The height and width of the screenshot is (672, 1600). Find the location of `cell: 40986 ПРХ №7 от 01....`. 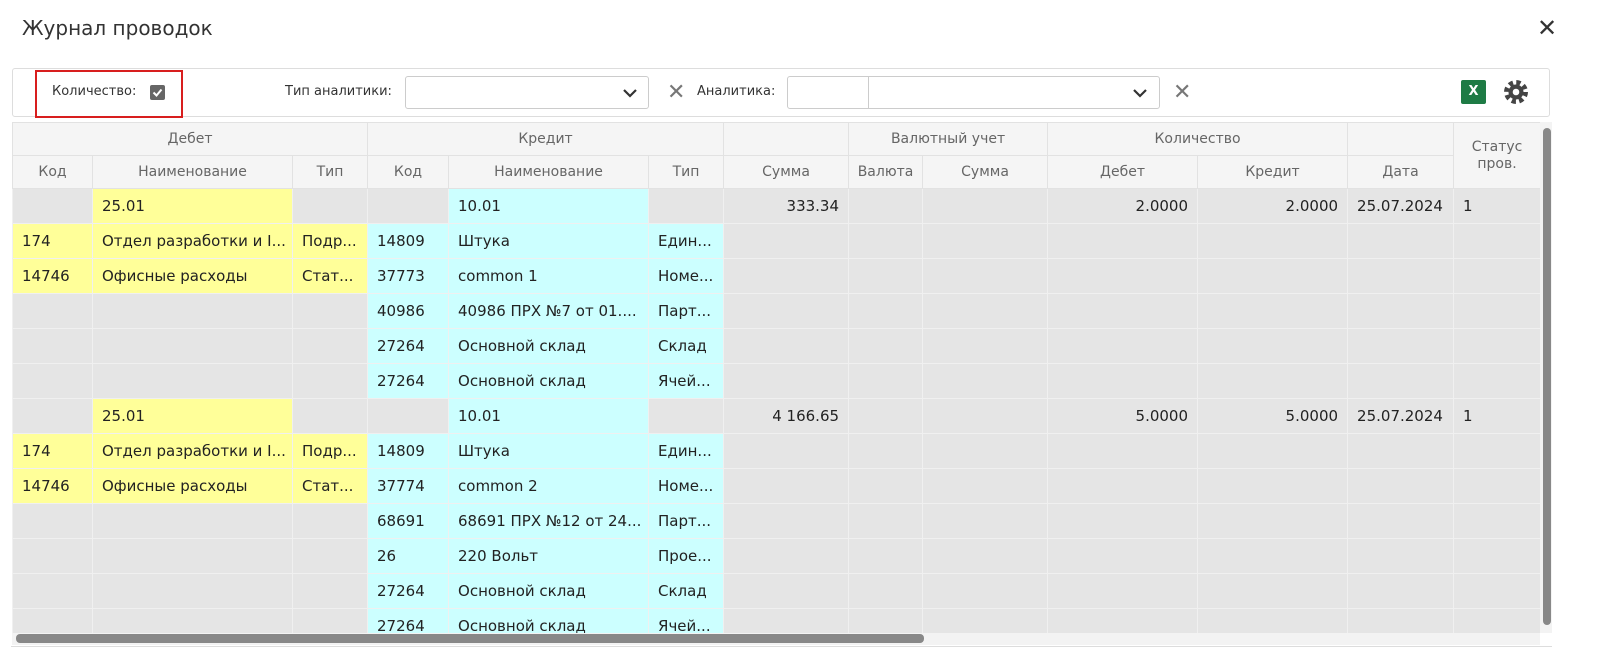

cell: 40986 ПРХ №7 от 01.... is located at coordinates (549, 311).